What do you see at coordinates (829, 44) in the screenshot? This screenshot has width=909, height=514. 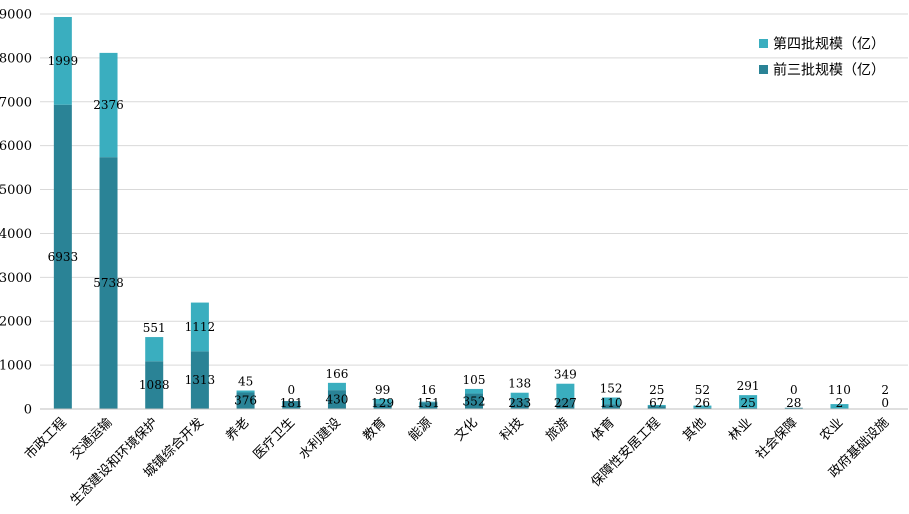 I see `legend-label-fourth-batch: 第四批规模（亿）` at bounding box center [829, 44].